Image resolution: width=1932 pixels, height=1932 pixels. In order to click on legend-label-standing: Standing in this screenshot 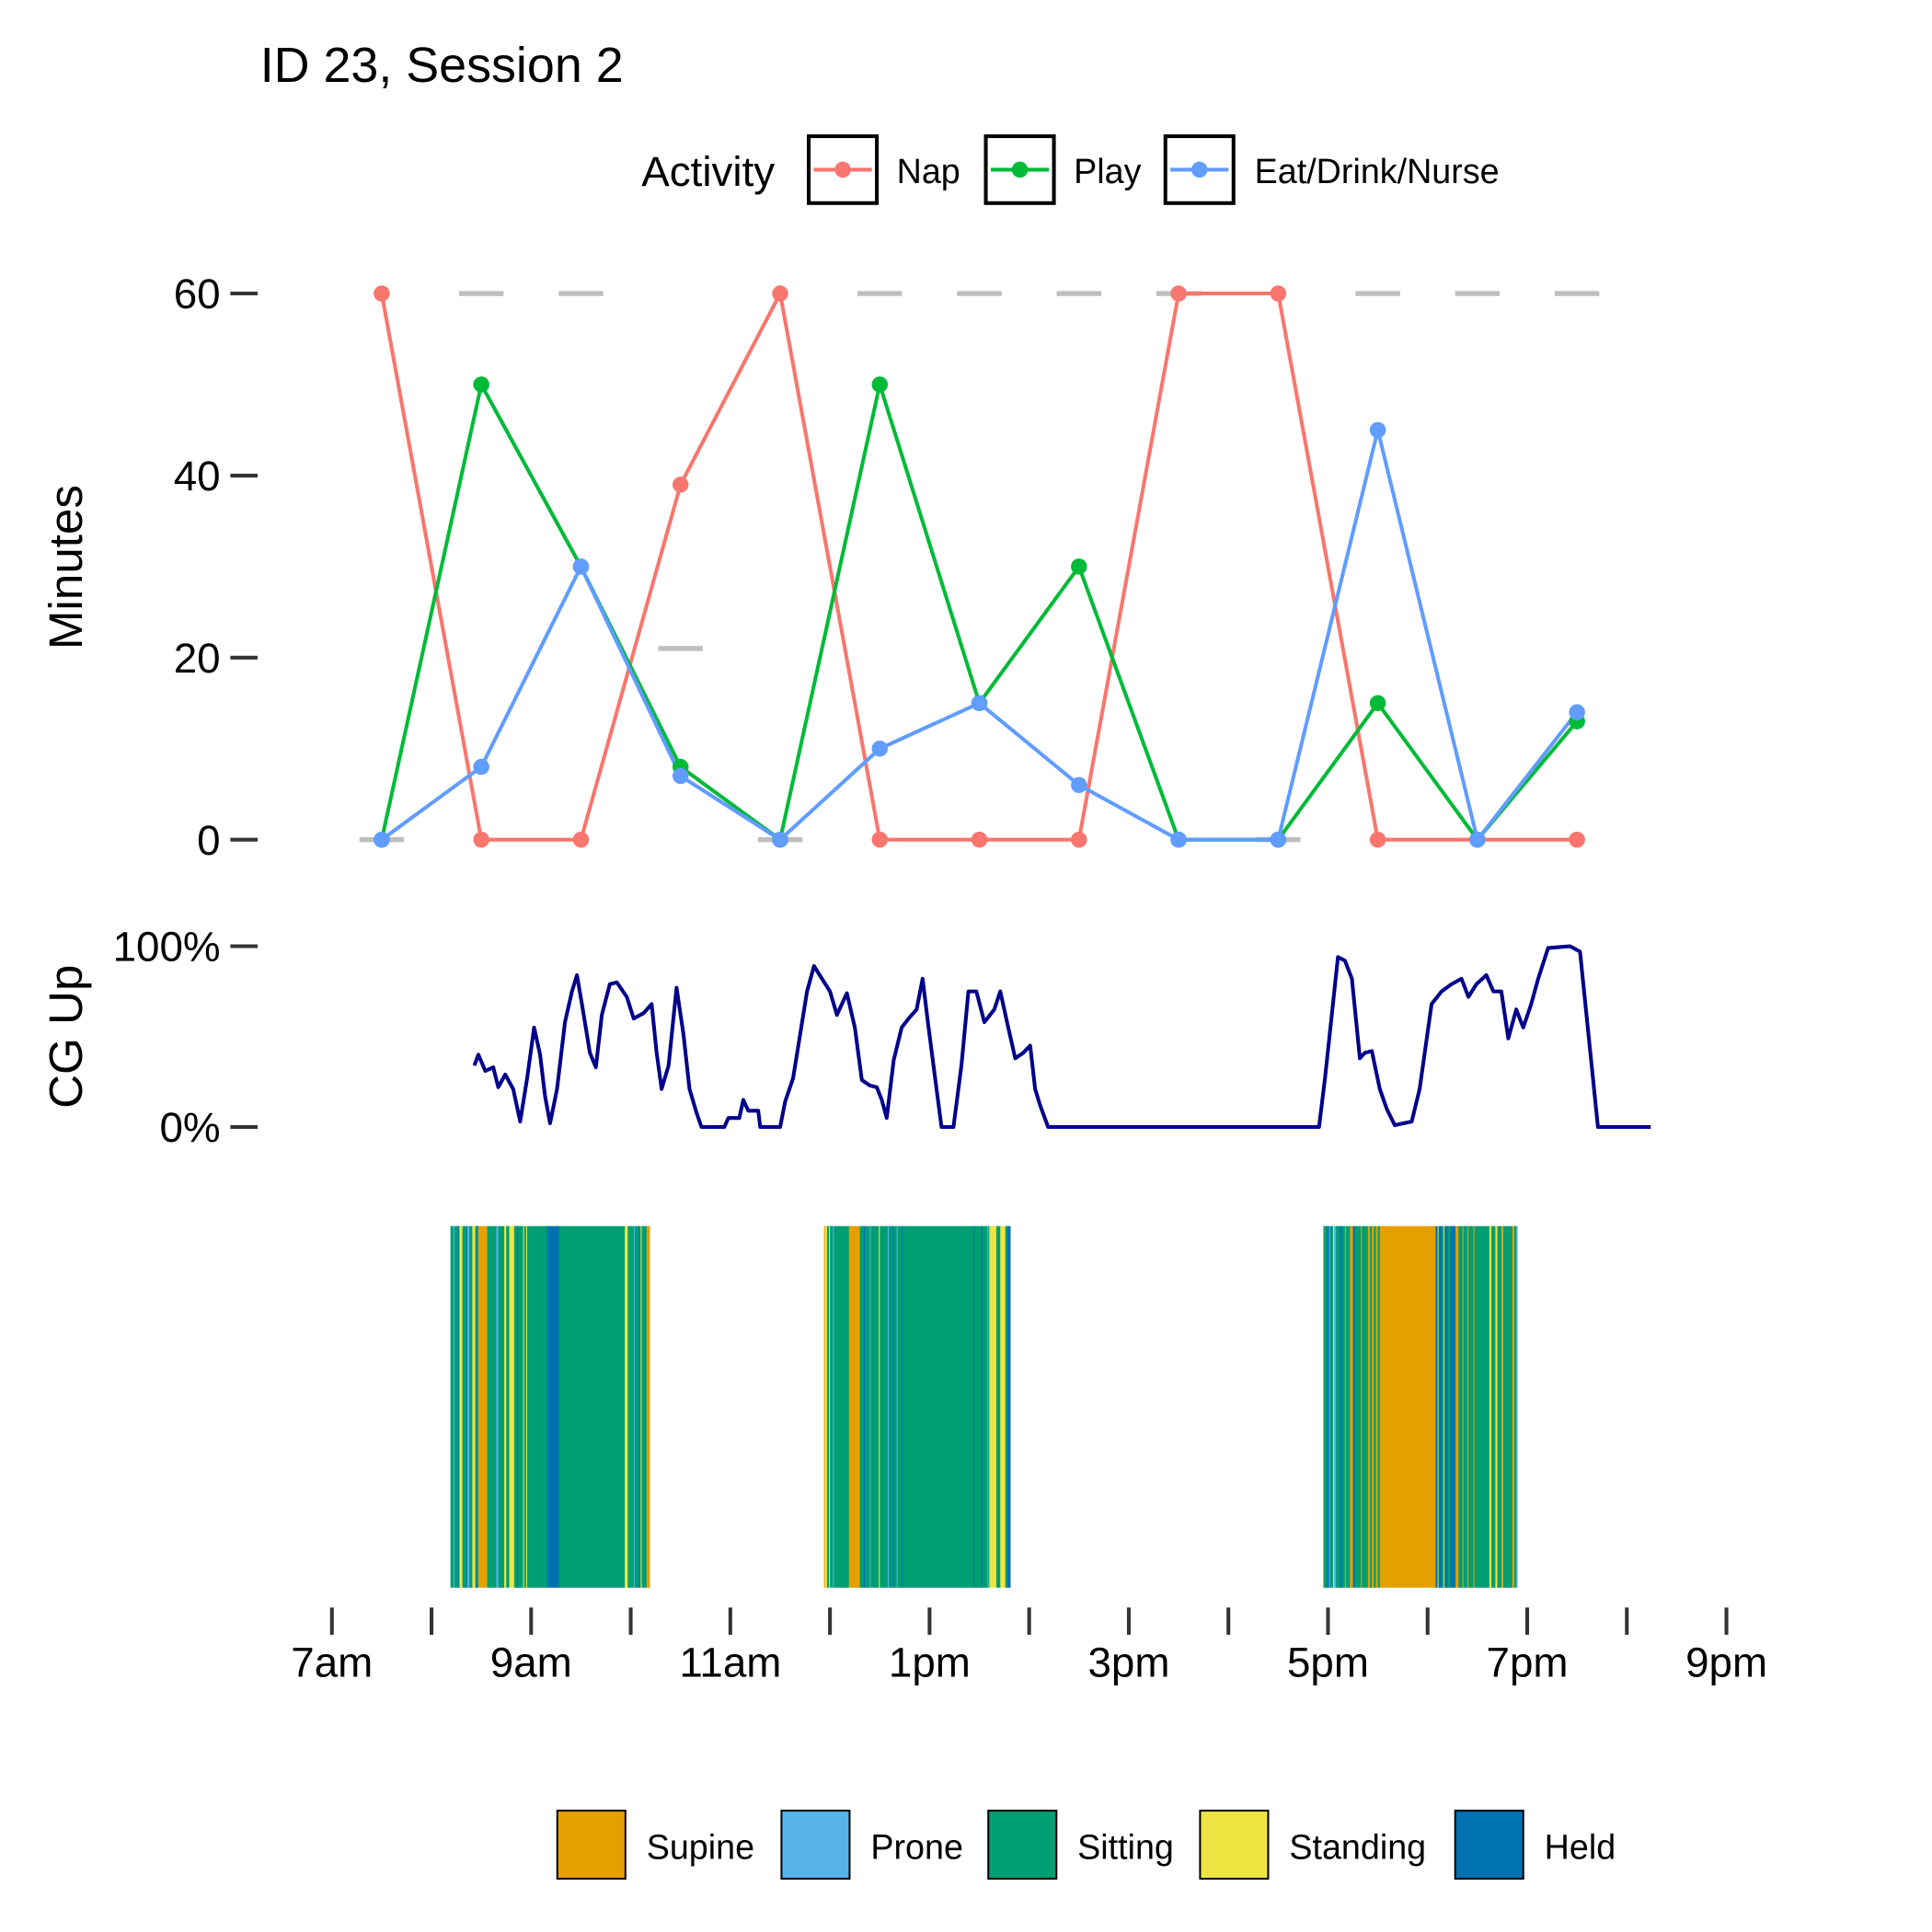, I will do `click(1357, 1847)`.